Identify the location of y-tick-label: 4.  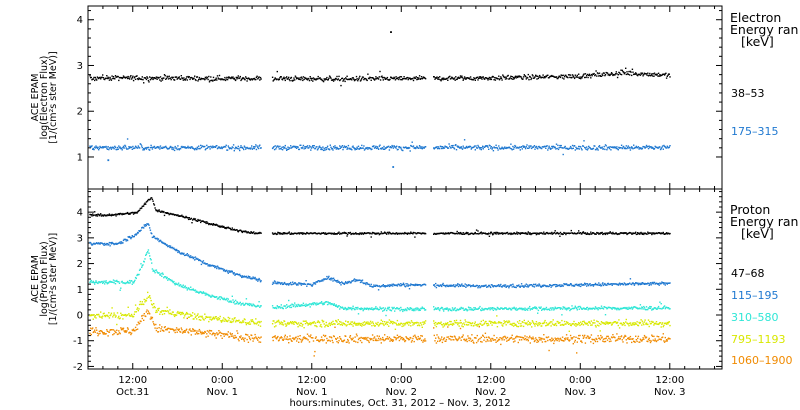
(80, 213).